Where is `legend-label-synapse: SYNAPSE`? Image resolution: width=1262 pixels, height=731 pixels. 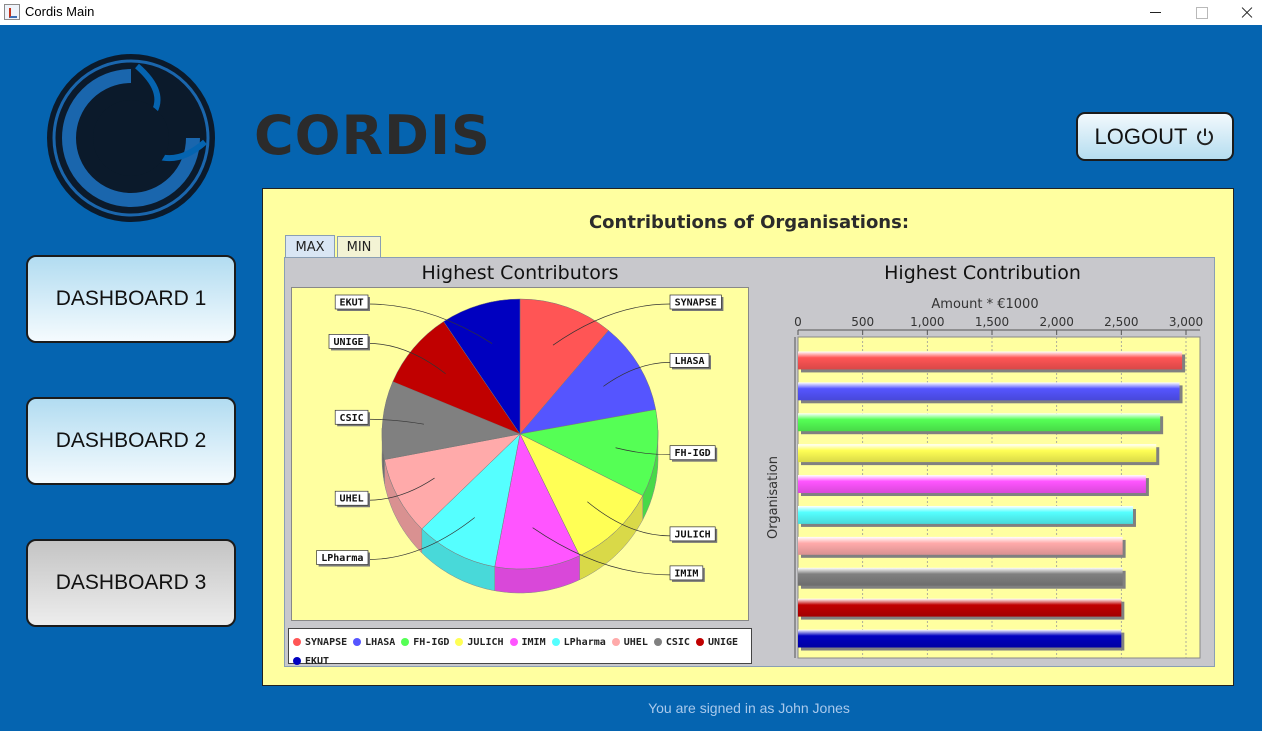 legend-label-synapse: SYNAPSE is located at coordinates (326, 642).